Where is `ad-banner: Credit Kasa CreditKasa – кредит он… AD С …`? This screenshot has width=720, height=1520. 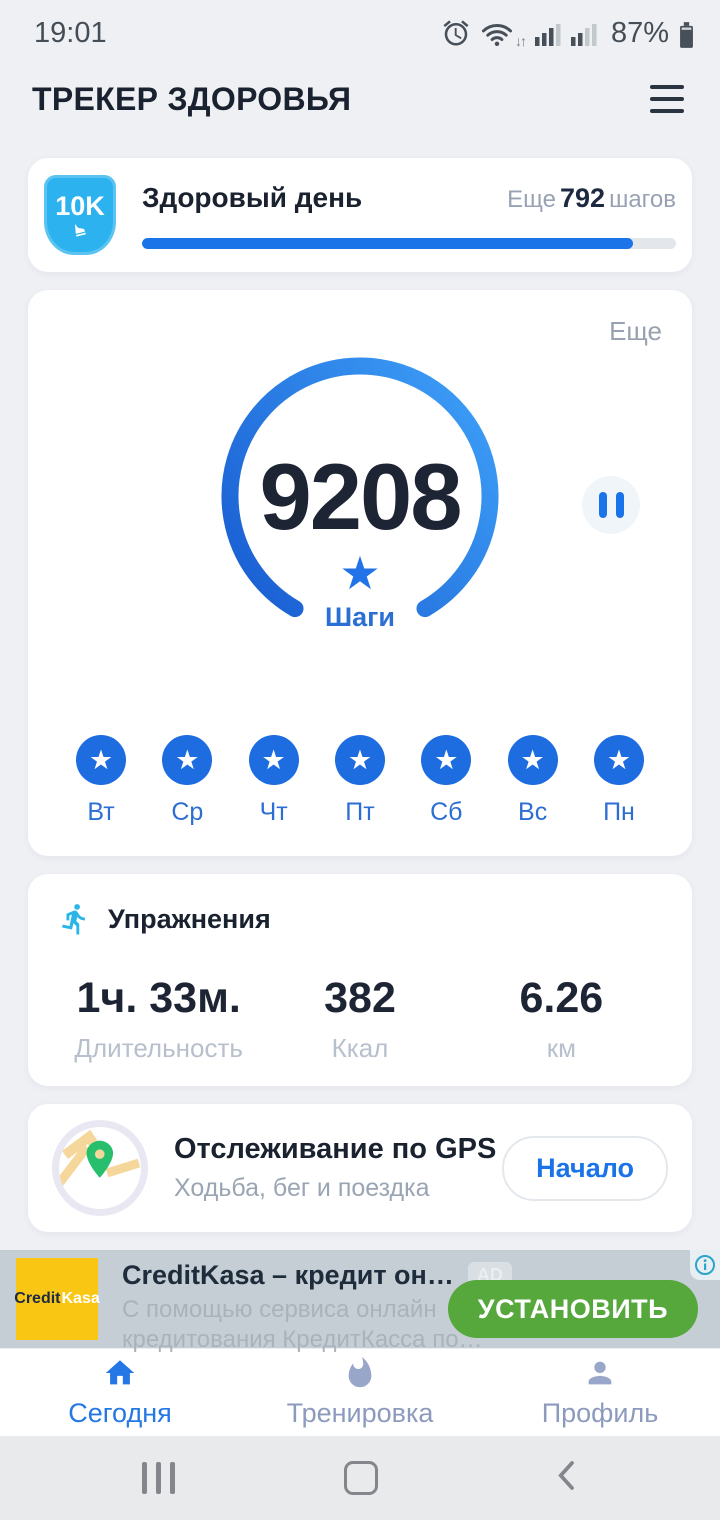 ad-banner: Credit Kasa CreditKasa – кредит он… AD С … is located at coordinates (360, 1301).